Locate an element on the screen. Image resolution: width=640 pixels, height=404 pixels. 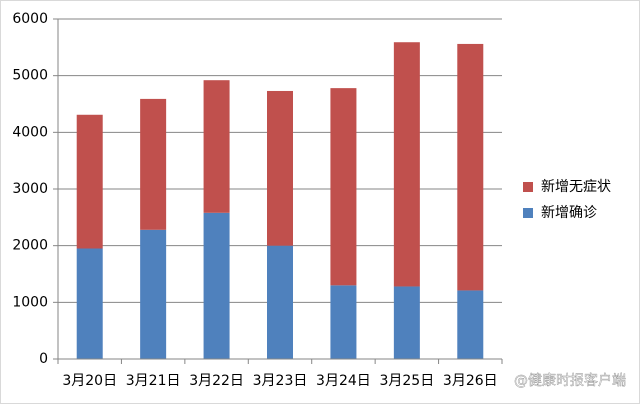
x-tick-label: 3月26日 is located at coordinates (470, 381).